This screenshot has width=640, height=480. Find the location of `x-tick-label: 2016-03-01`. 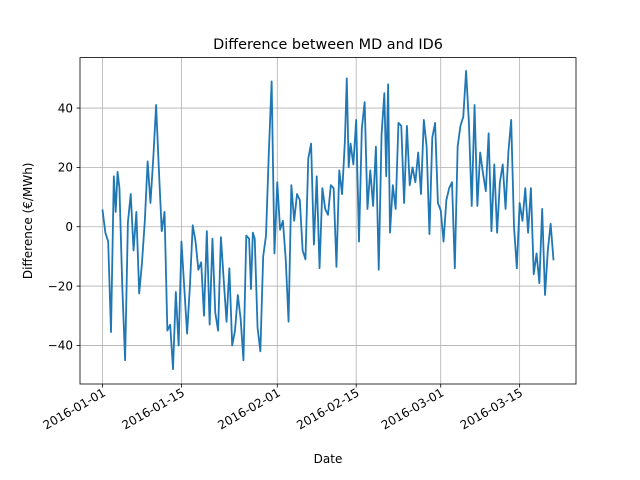

x-tick-label: 2016-03-01 is located at coordinates (412, 408).